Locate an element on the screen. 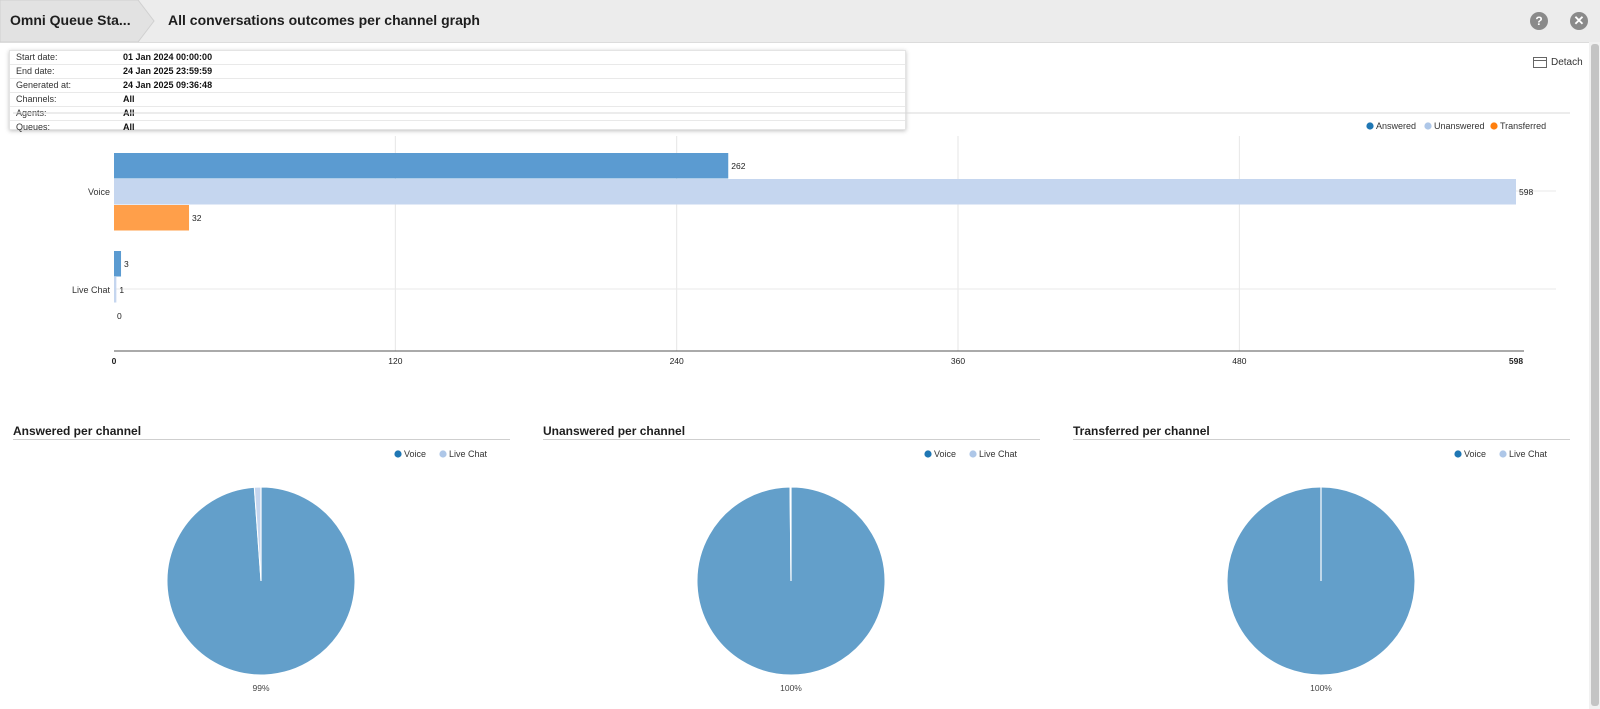  answered-pie-chart: Voice Live Chat 99% is located at coordinates (327, 571).